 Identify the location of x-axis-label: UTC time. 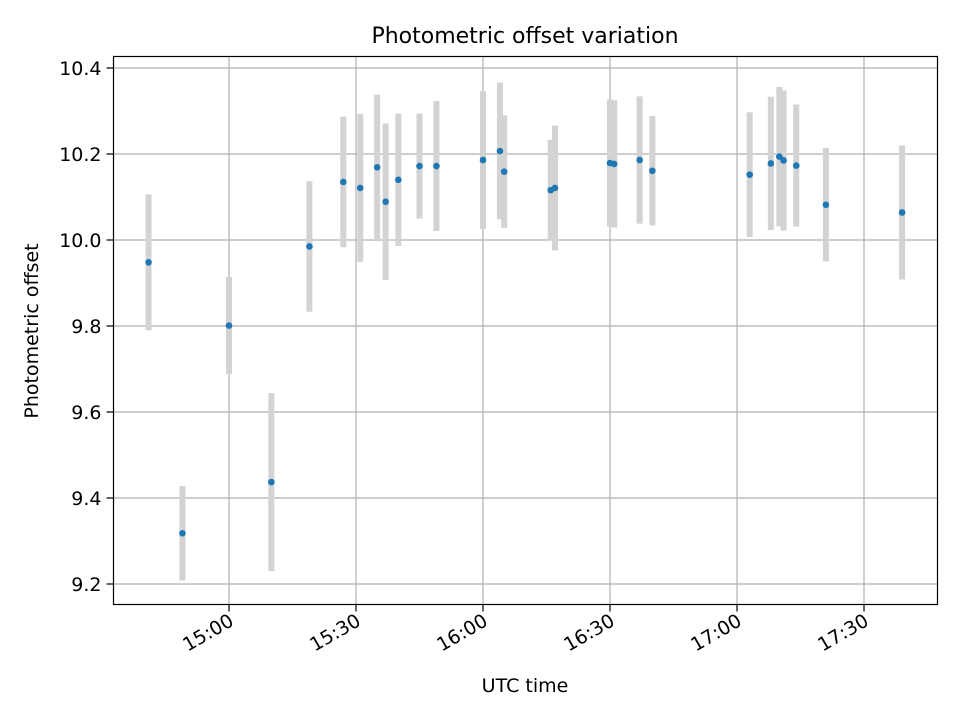
(525, 686).